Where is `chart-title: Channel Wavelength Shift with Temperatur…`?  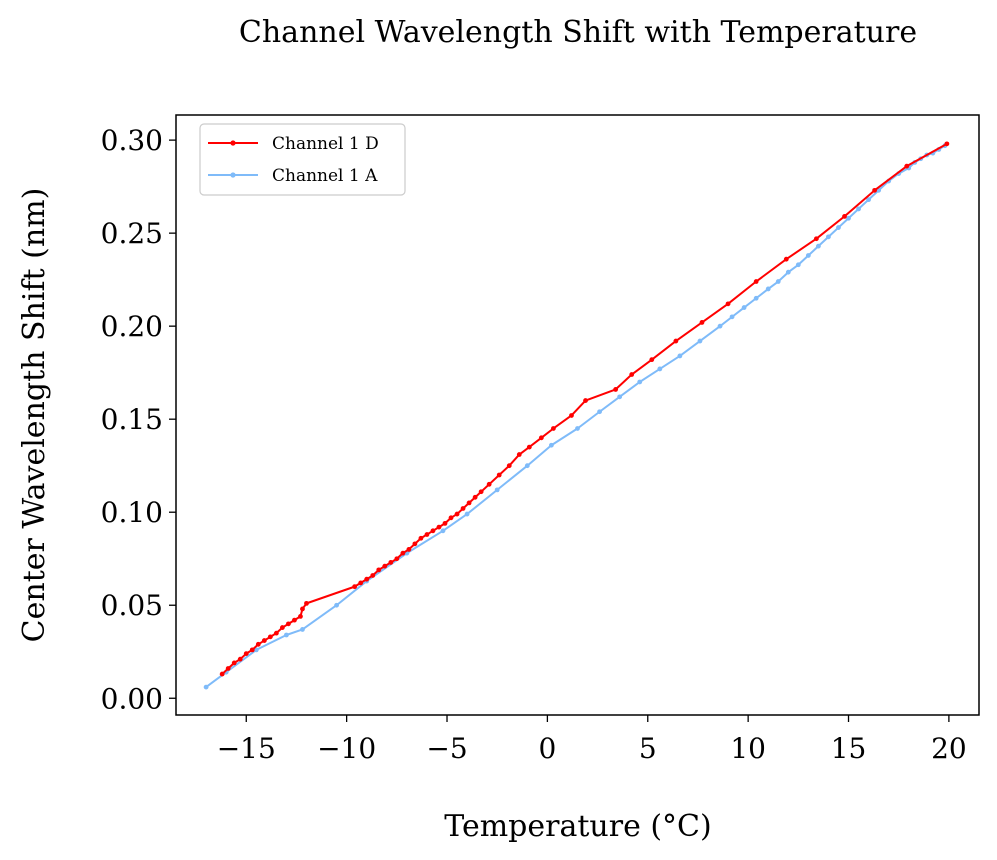
chart-title: Channel Wavelength Shift with Temperatur… is located at coordinates (578, 32).